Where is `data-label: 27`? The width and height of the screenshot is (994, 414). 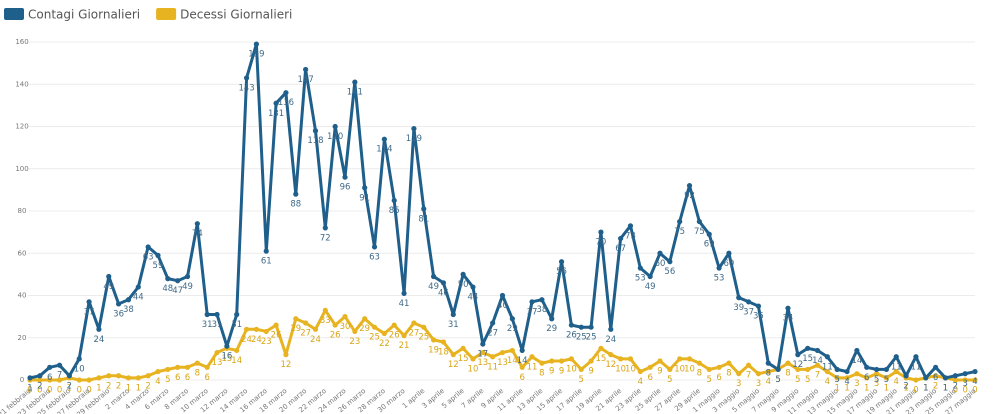
data-label: 27 is located at coordinates (305, 333).